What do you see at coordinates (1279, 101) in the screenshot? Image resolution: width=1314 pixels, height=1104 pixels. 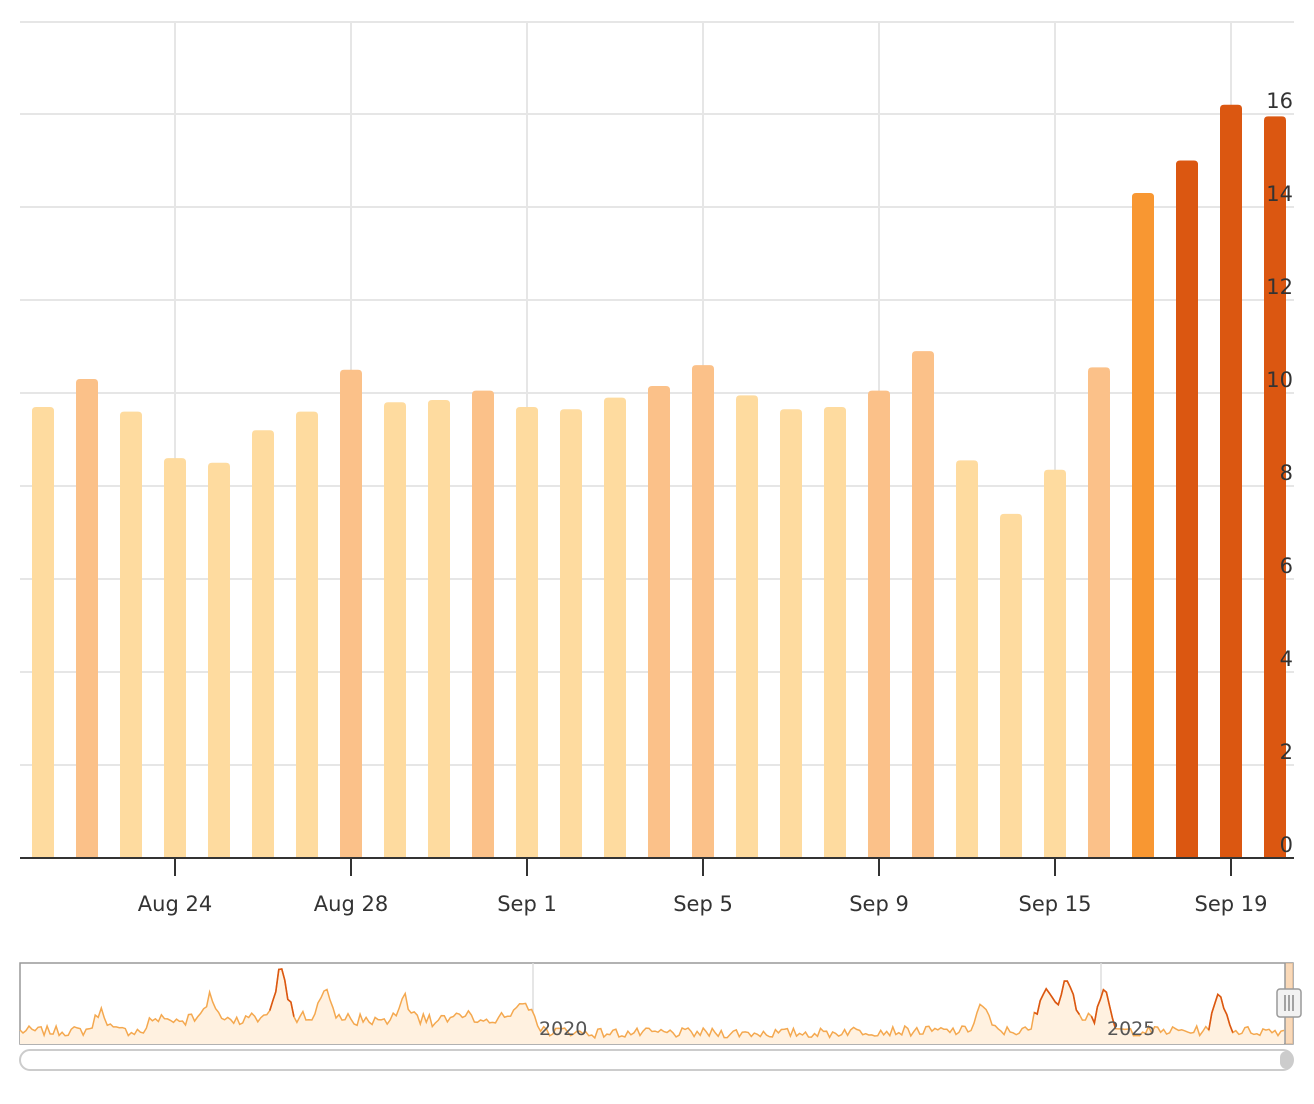 I see `y-tick-label: 16` at bounding box center [1279, 101].